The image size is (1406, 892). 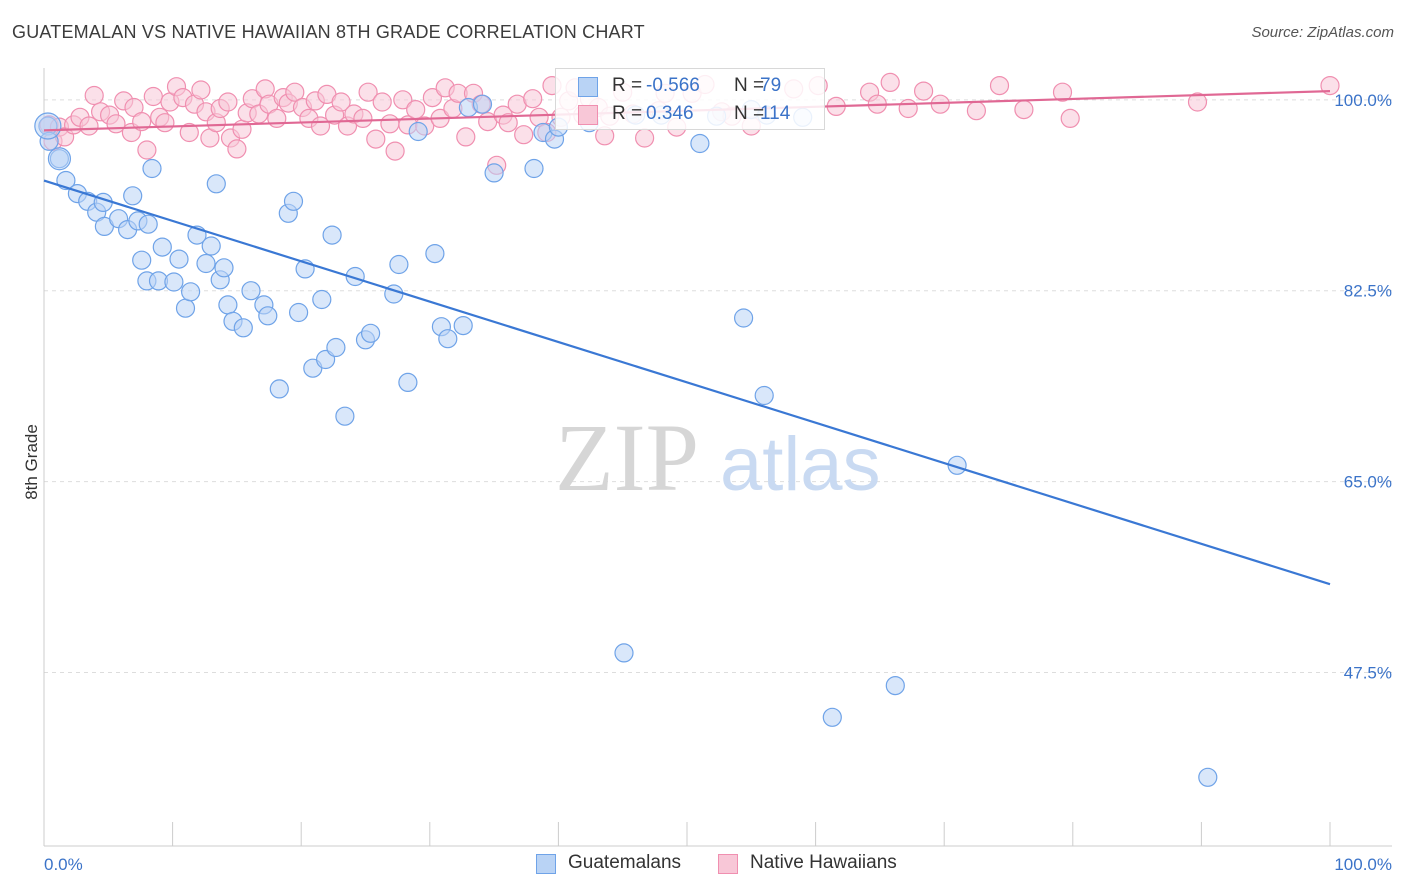 I want to click on series-legend: Guatemalans Native Hawaiians, so click(x=703, y=865).